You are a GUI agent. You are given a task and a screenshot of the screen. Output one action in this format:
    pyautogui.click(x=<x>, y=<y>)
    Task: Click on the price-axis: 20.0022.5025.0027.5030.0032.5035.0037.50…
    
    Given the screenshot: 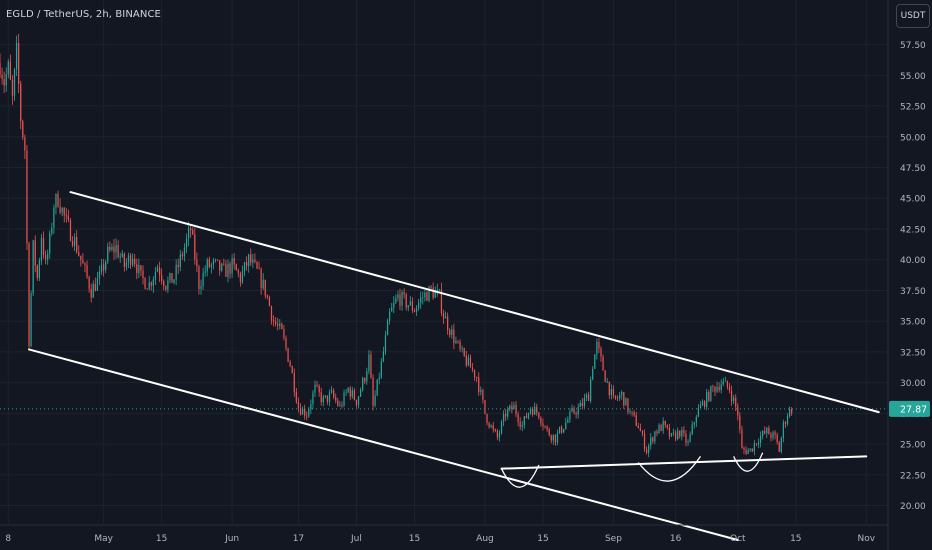 What is the action you would take?
    pyautogui.click(x=906, y=275)
    